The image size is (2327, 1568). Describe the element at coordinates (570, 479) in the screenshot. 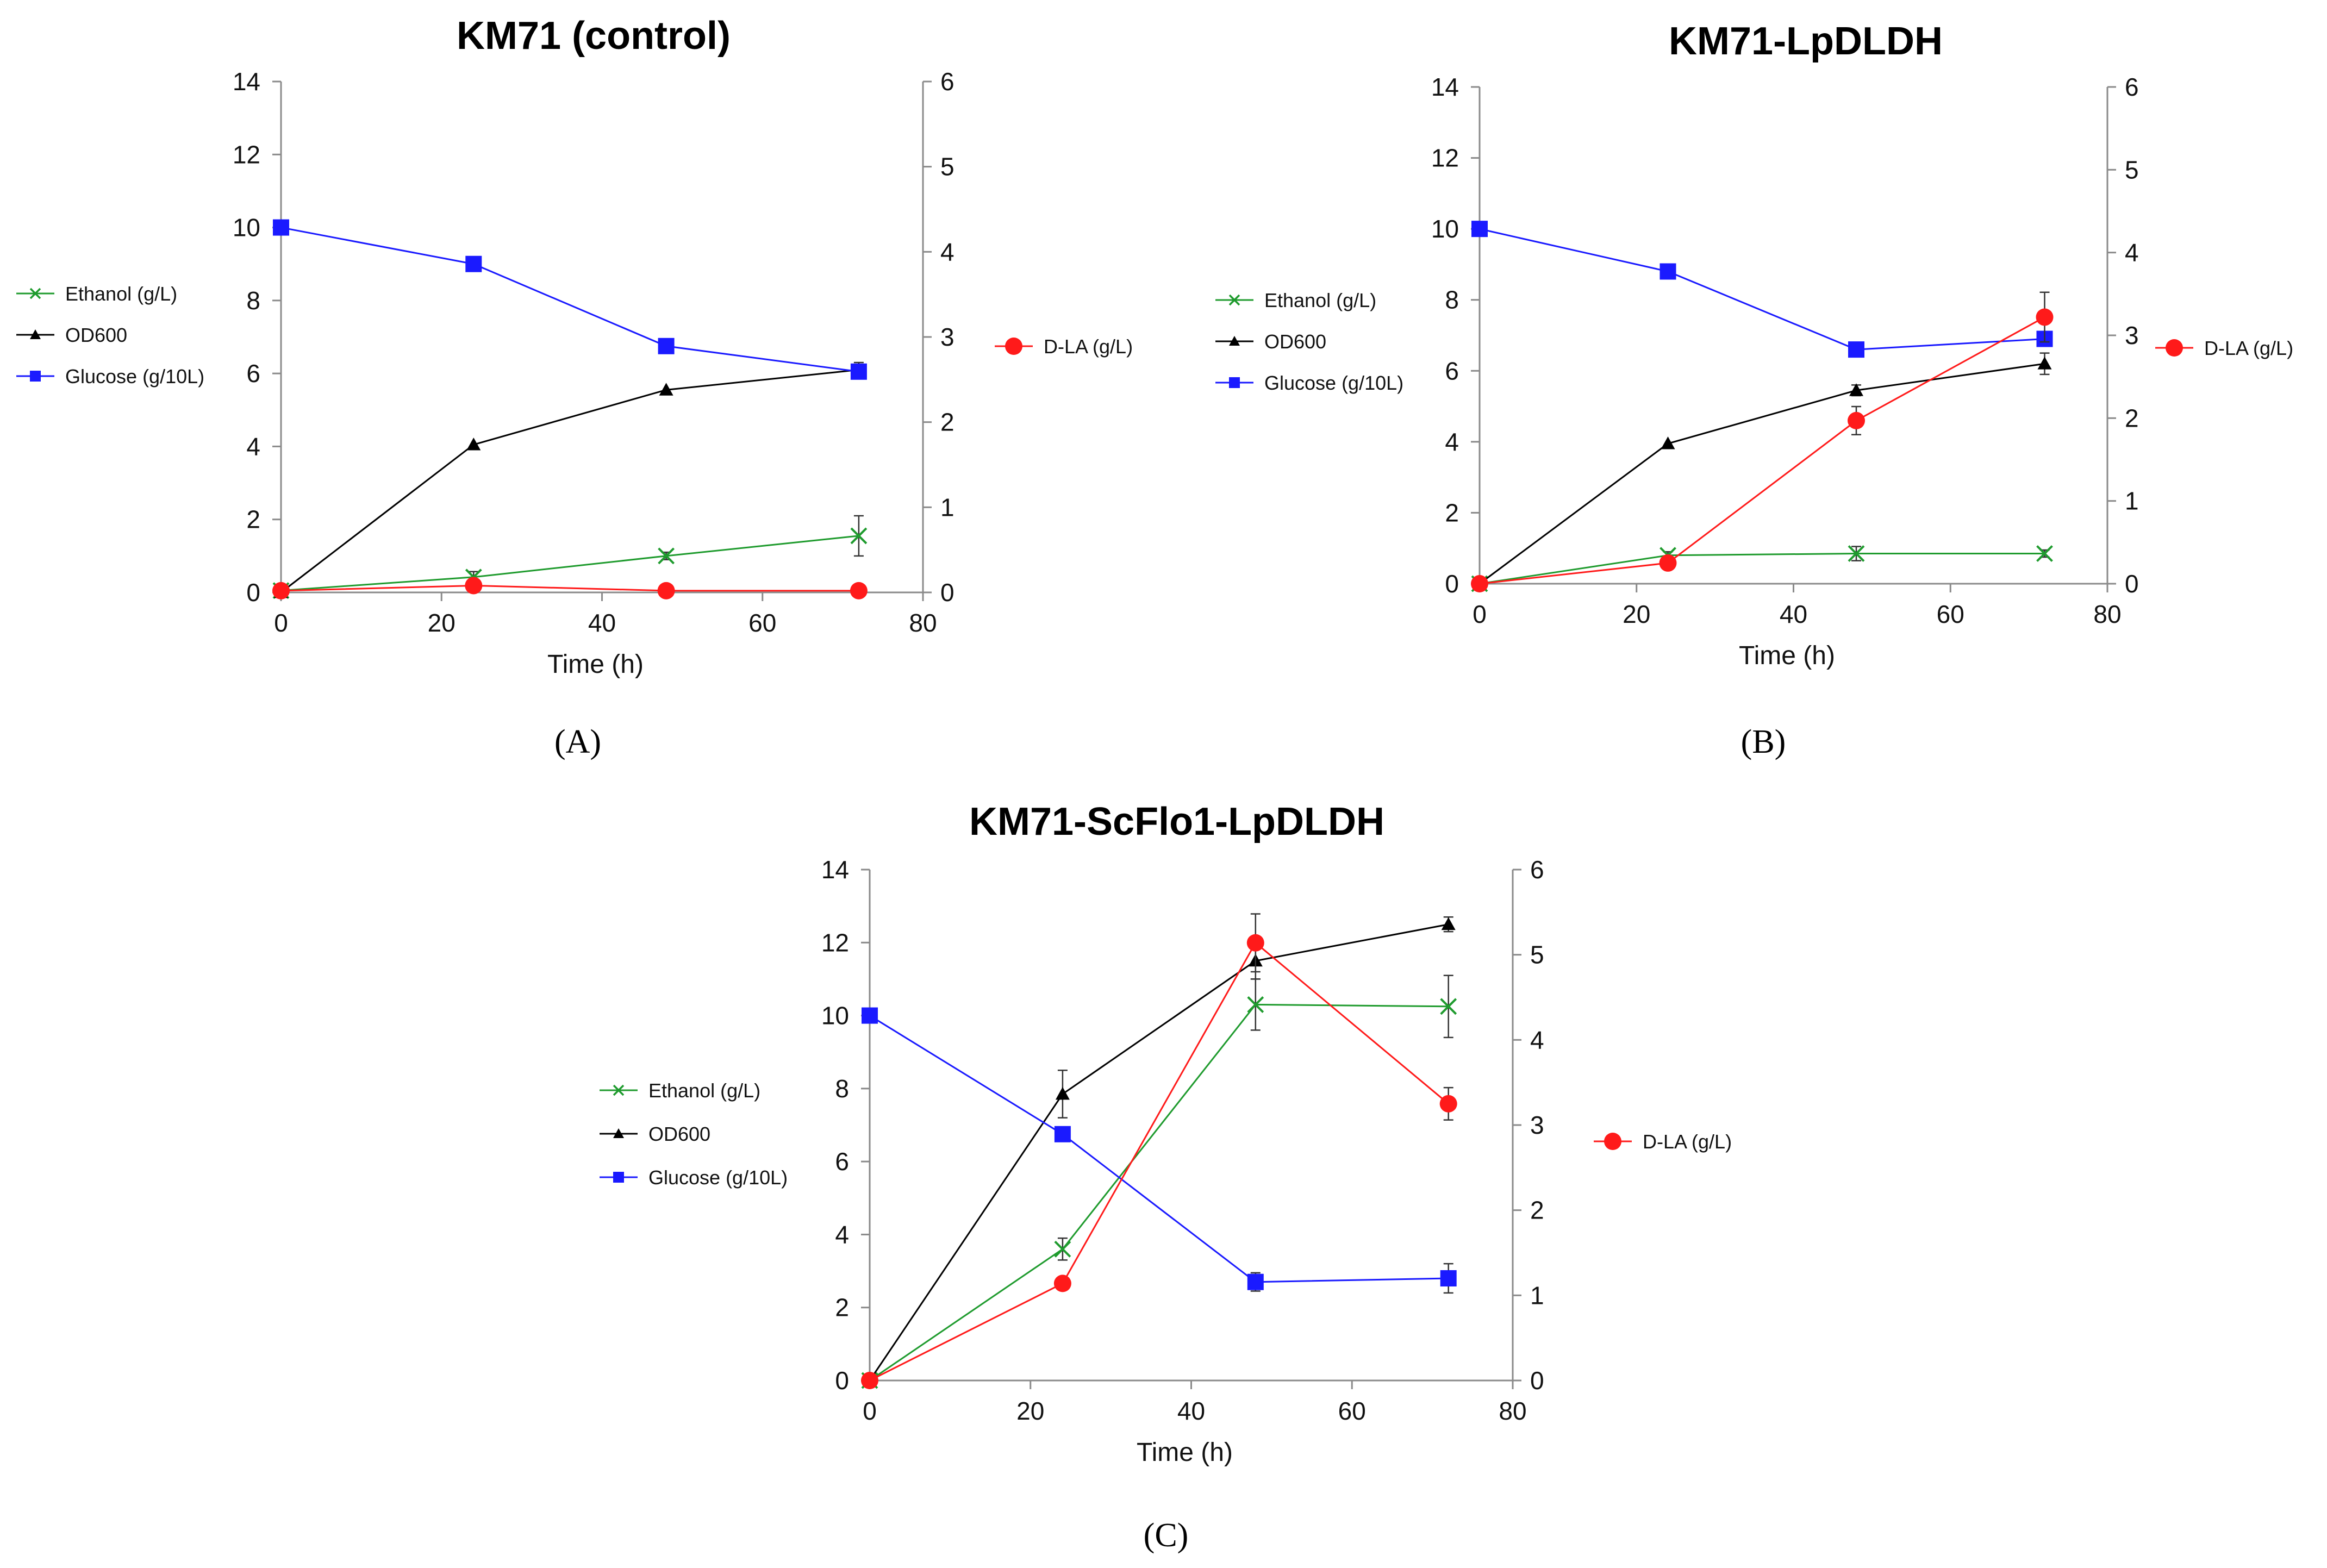

I see `series-od600` at that location.